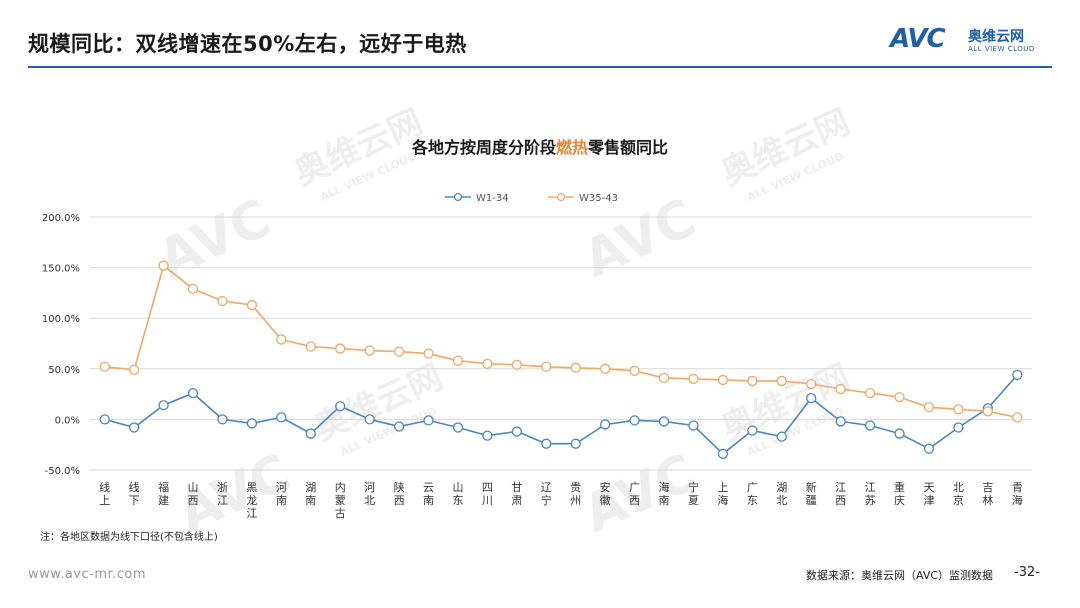  Describe the element at coordinates (163, 493) in the screenshot. I see `x-tick-label: 福建` at that location.